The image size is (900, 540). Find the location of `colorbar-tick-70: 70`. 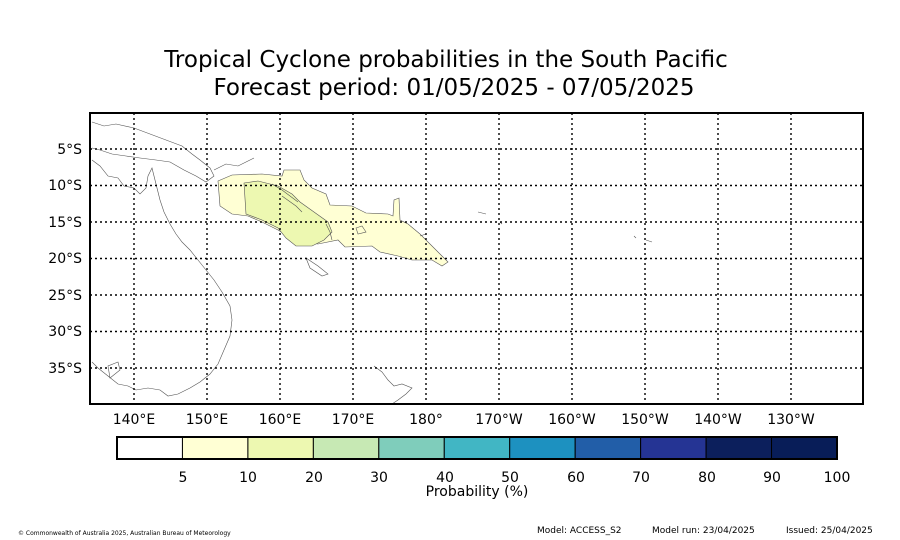

colorbar-tick-70: 70 is located at coordinates (641, 478).